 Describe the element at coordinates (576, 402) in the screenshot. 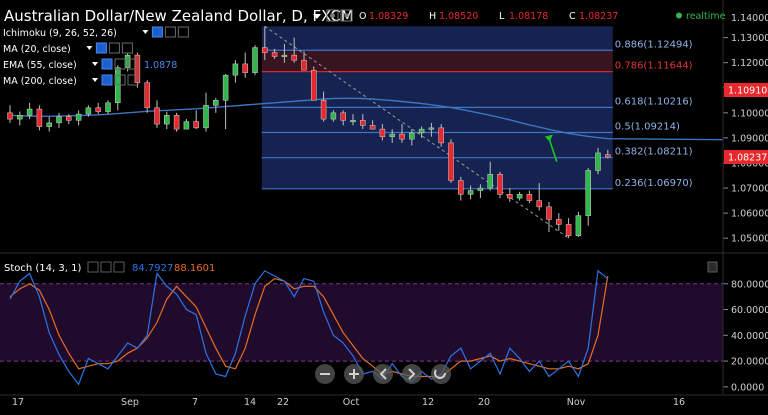

I see `time-tick-label: Nov` at that location.